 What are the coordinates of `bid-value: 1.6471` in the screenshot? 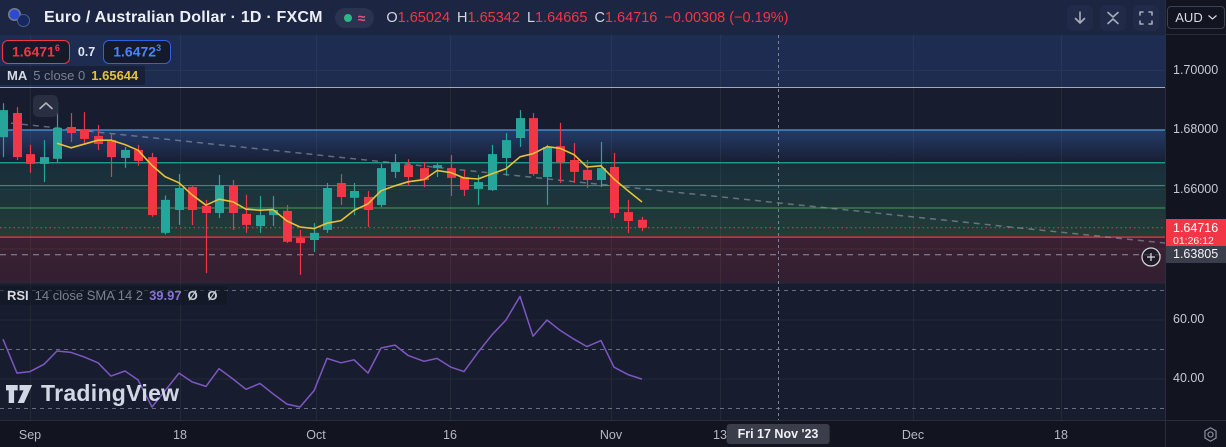 It's located at (33, 51).